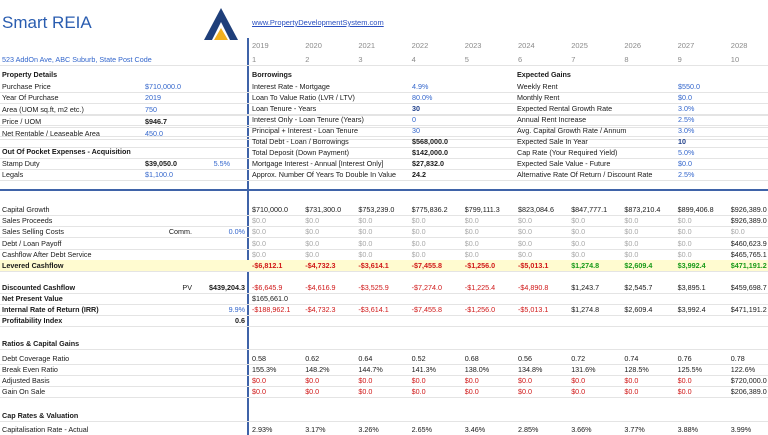 The width and height of the screenshot is (768, 435). I want to click on field-label: Interest Rate - Mortgage, so click(291, 86).